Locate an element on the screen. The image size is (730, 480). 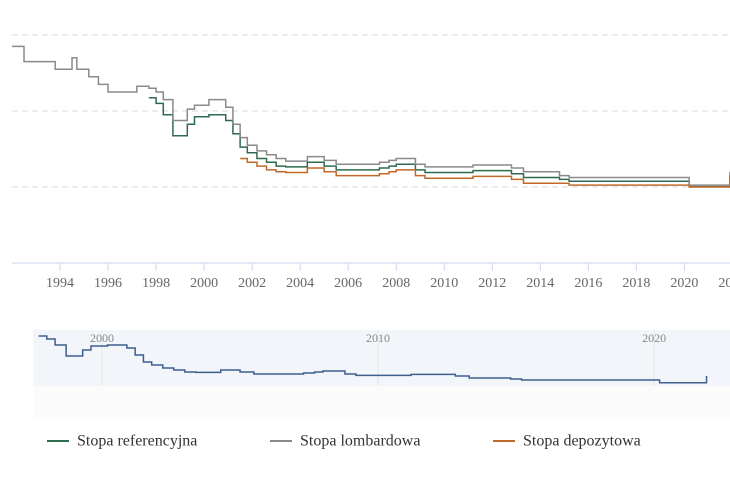
x-tick-label: 2022 is located at coordinates (724, 283).